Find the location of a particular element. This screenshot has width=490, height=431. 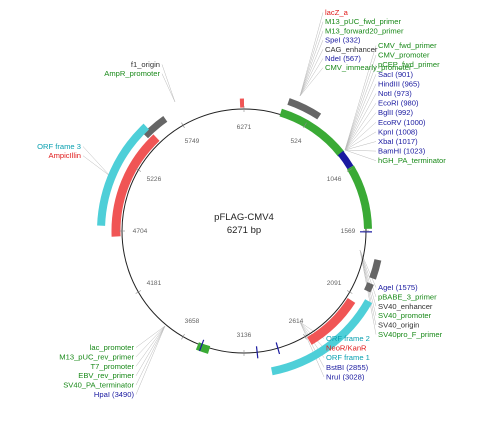

feature-label-lacz-a: lacZ_a is located at coordinates (337, 12).